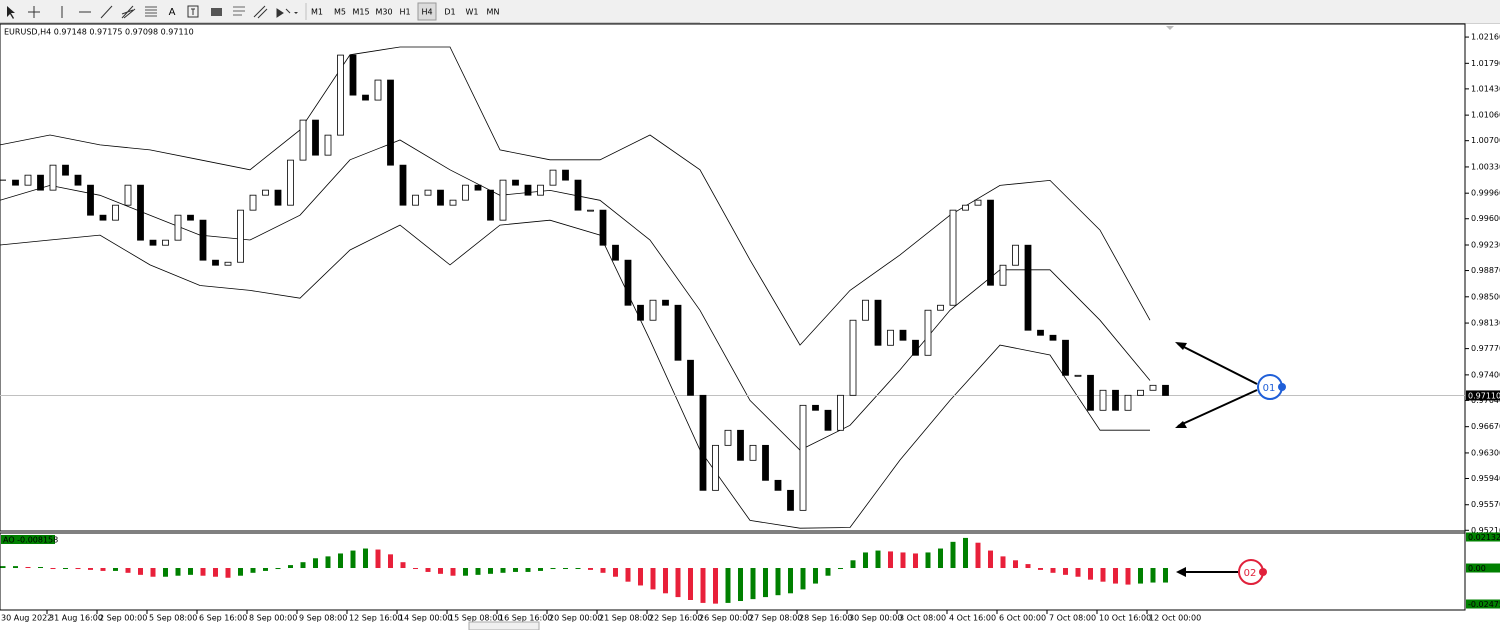 The height and width of the screenshot is (630, 1500). I want to click on text-tool: A, so click(172, 12).